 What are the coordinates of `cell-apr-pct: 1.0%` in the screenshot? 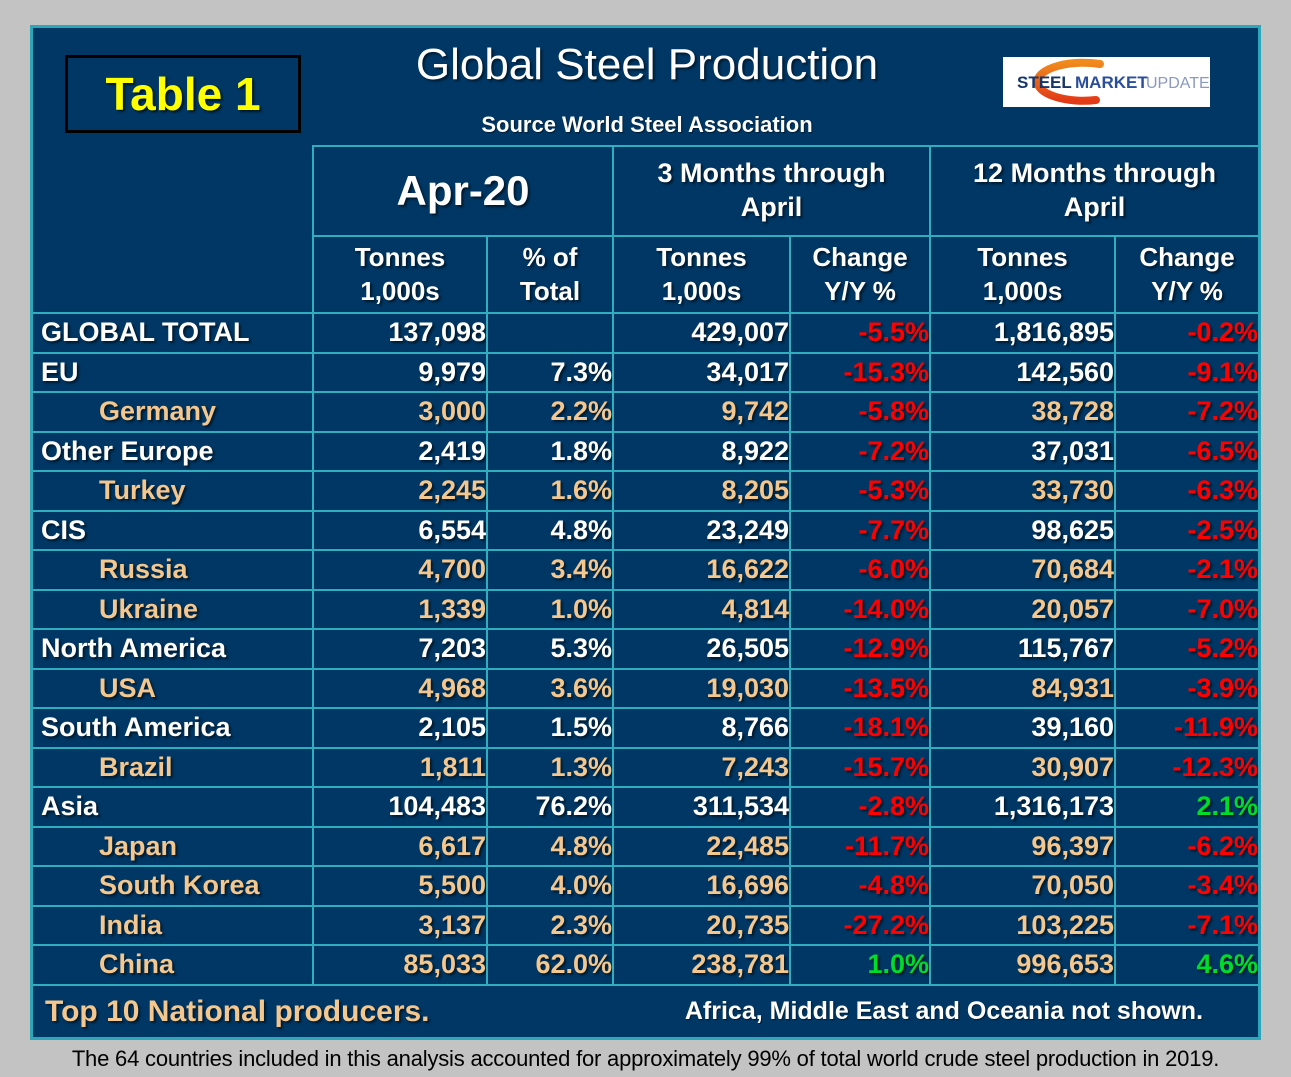 It's located at (551, 608).